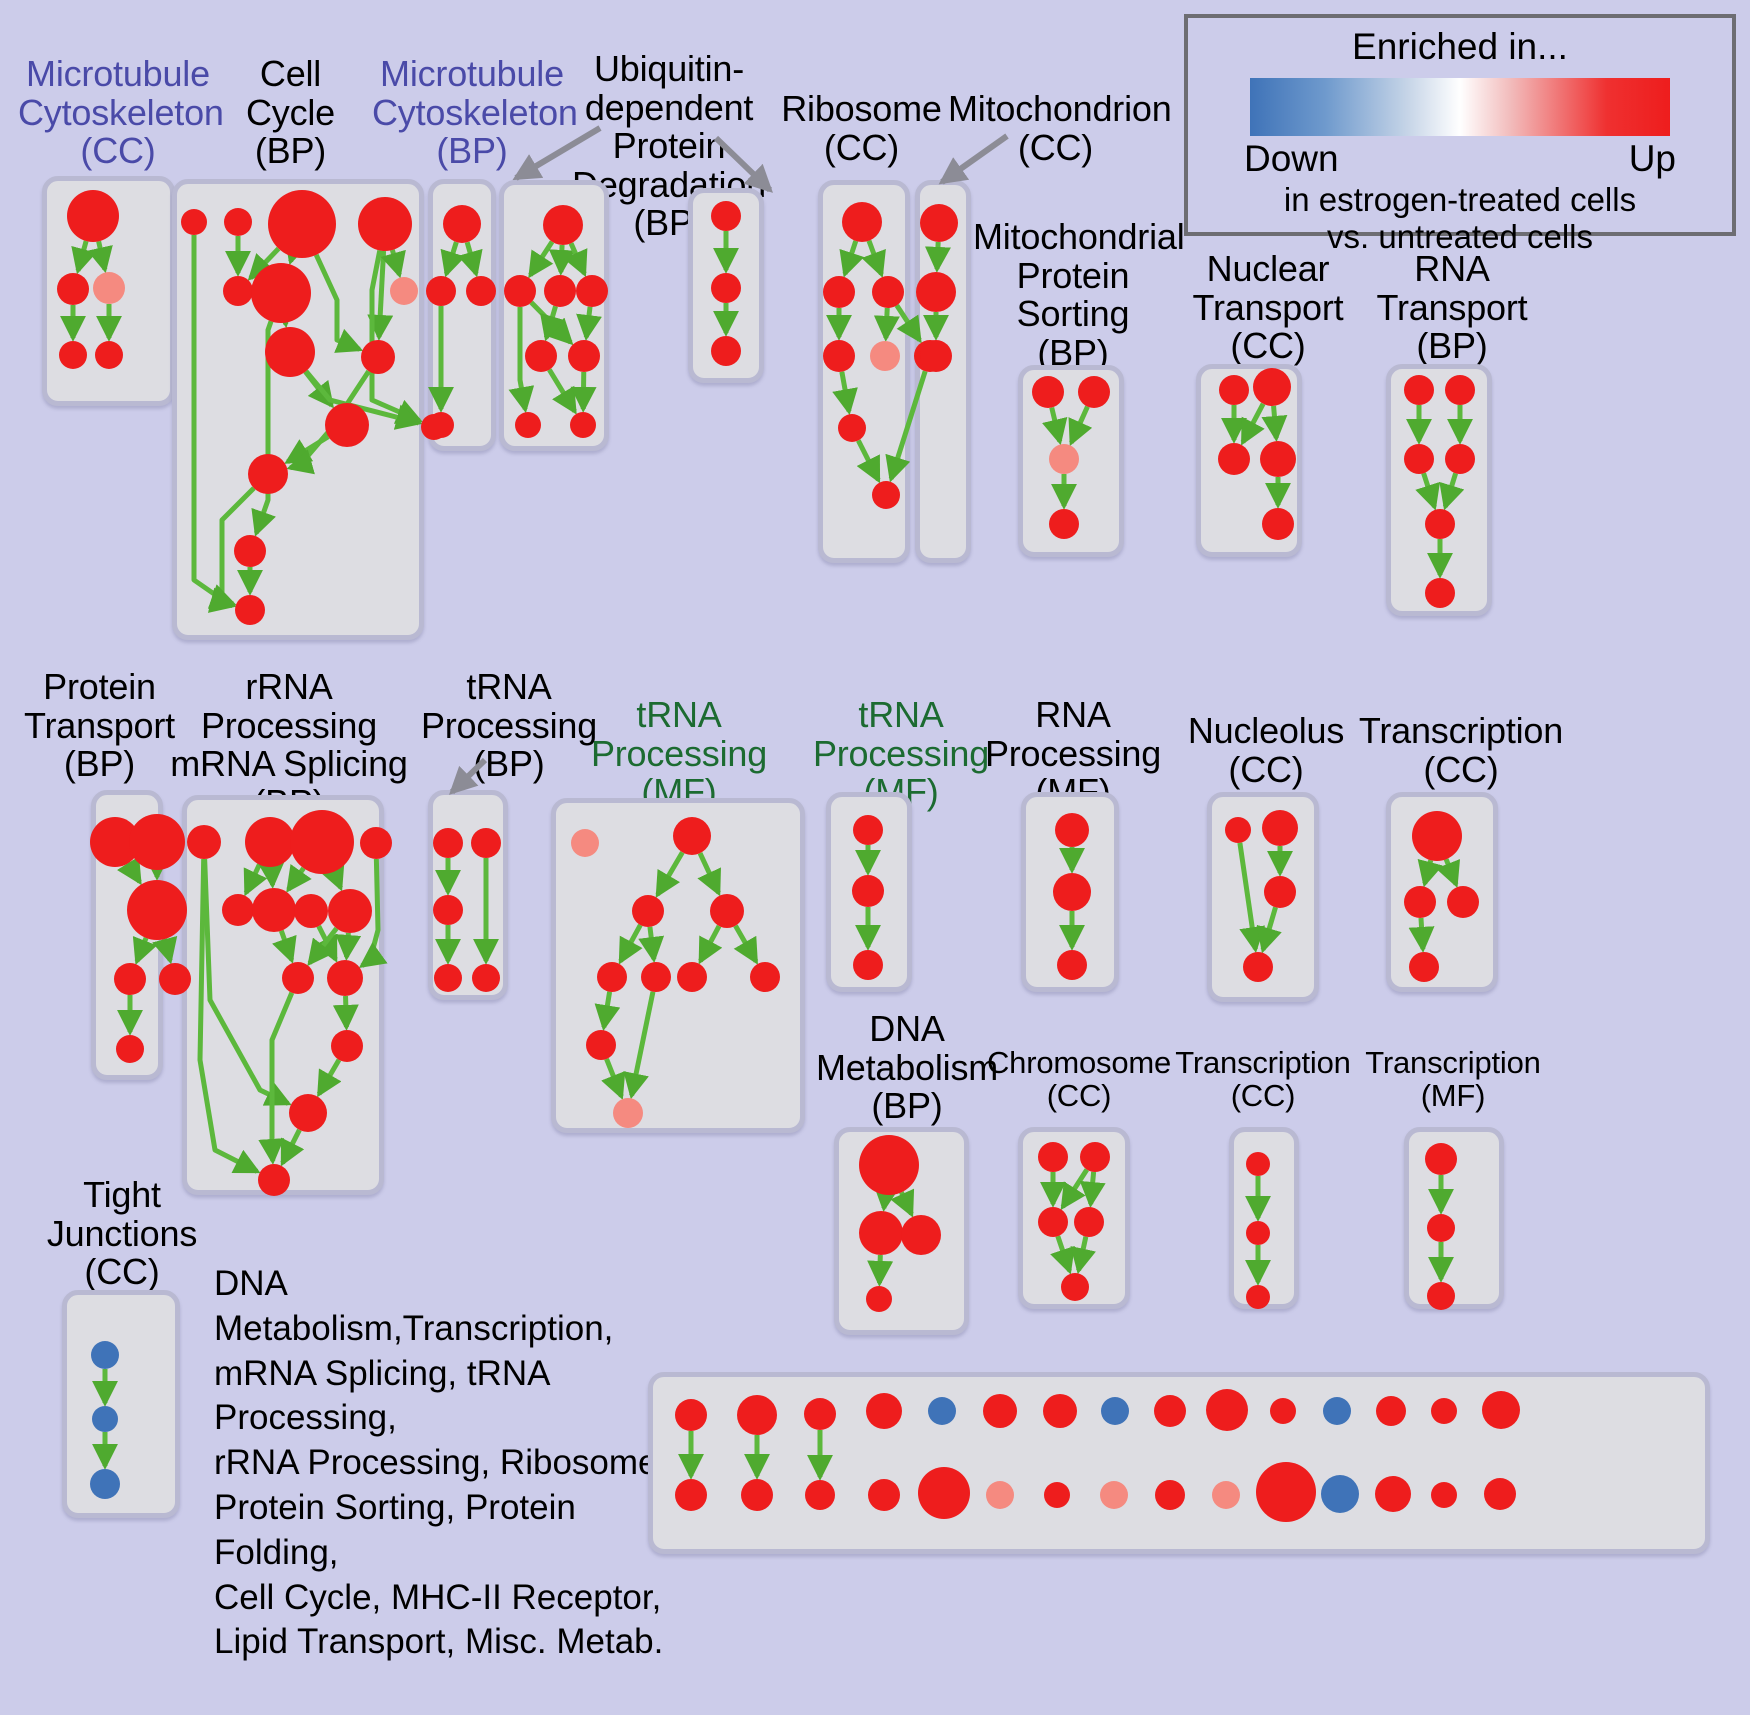 The width and height of the screenshot is (1750, 1715). What do you see at coordinates (1461, 750) in the screenshot?
I see `cluster-label-transcription-cc-row2: Transcription (CC)` at bounding box center [1461, 750].